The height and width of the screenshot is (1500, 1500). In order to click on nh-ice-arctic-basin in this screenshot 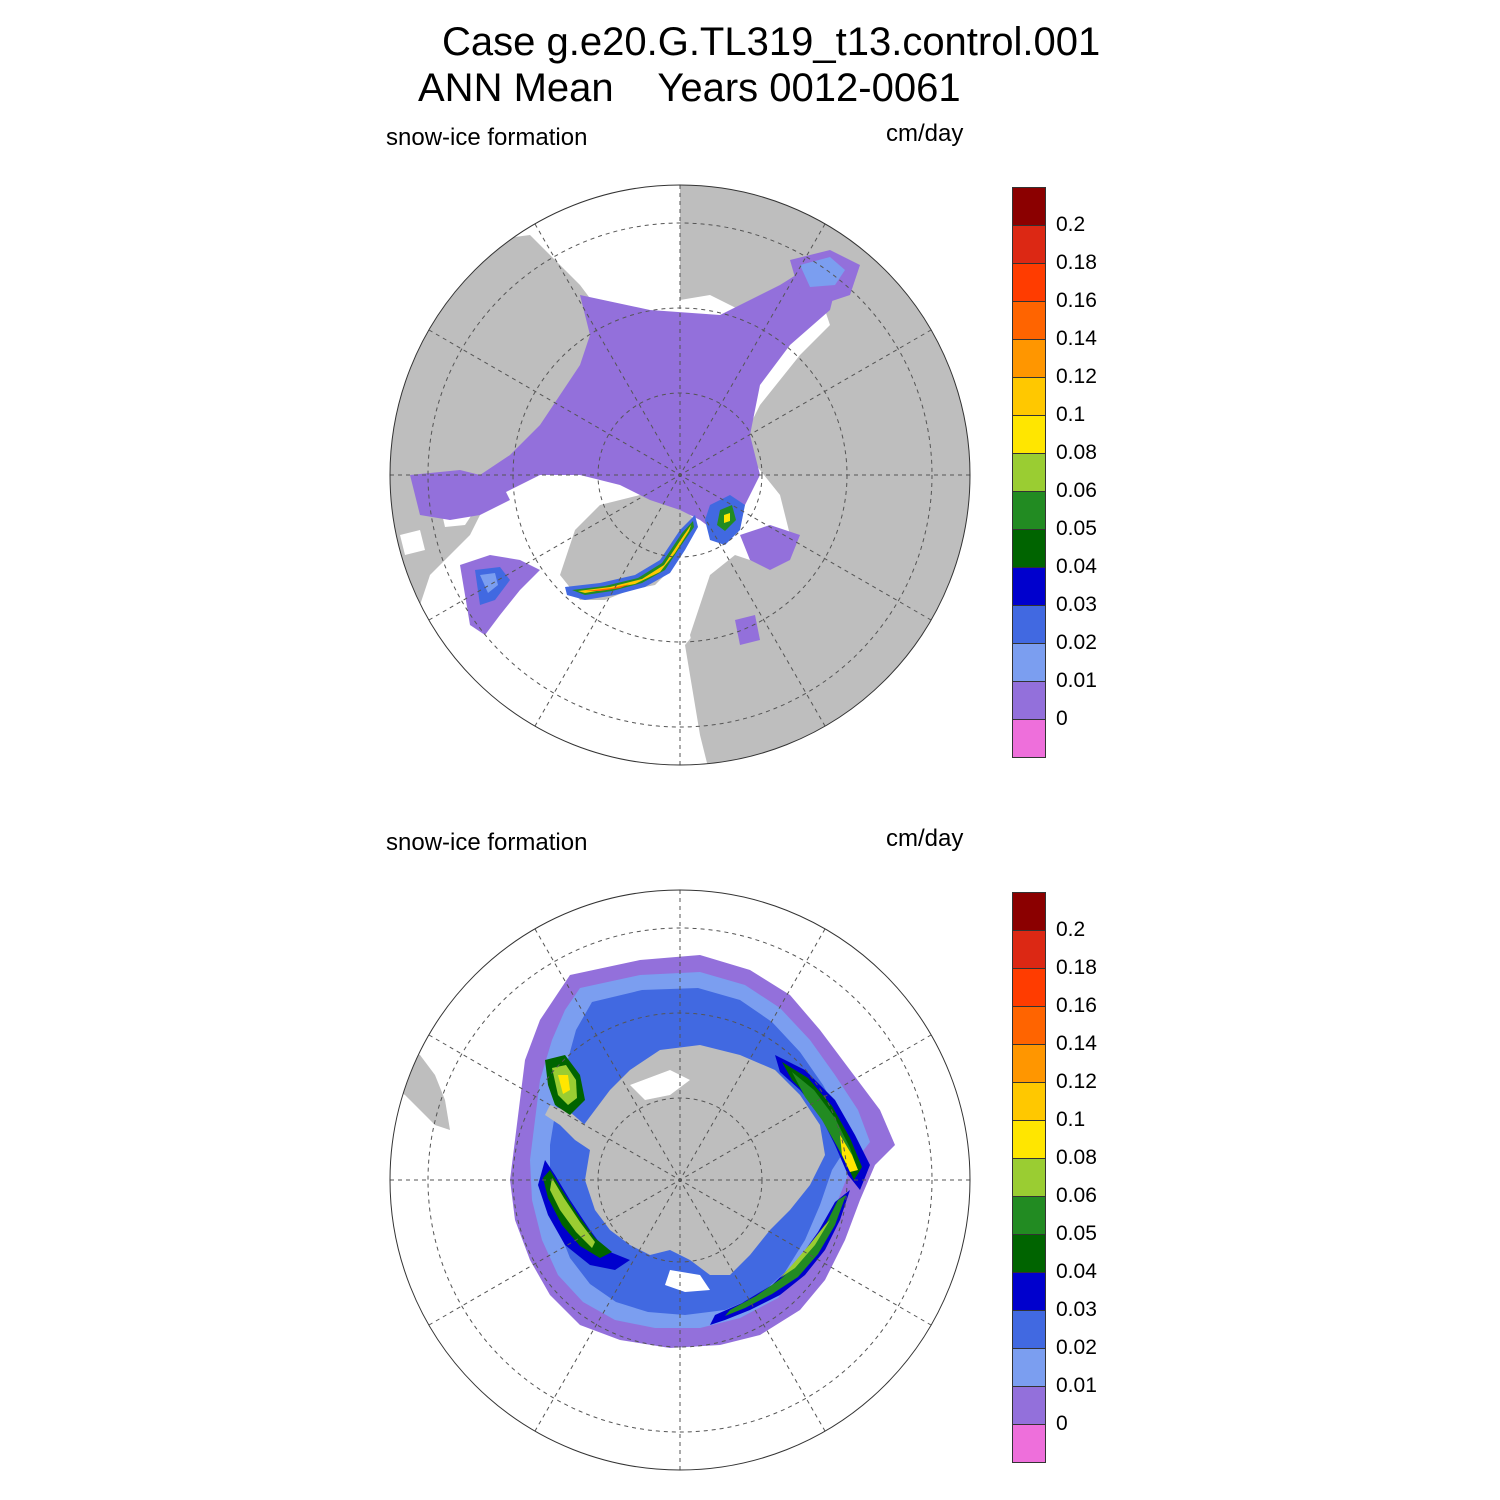, I will do `click(650, 397)`.